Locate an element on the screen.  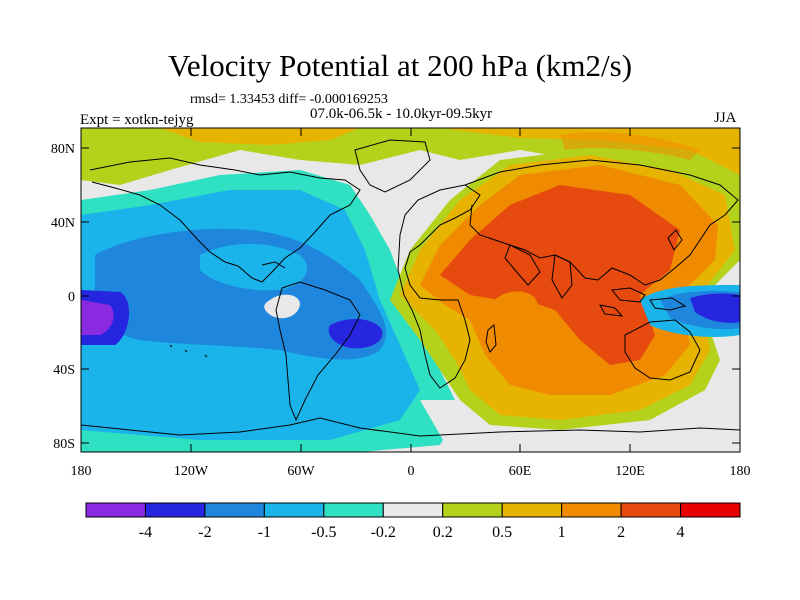
colorbar: -4 -2 -1 -0.5 -0.2 0.2 0.5 1 2 4 is located at coordinates (413, 521).